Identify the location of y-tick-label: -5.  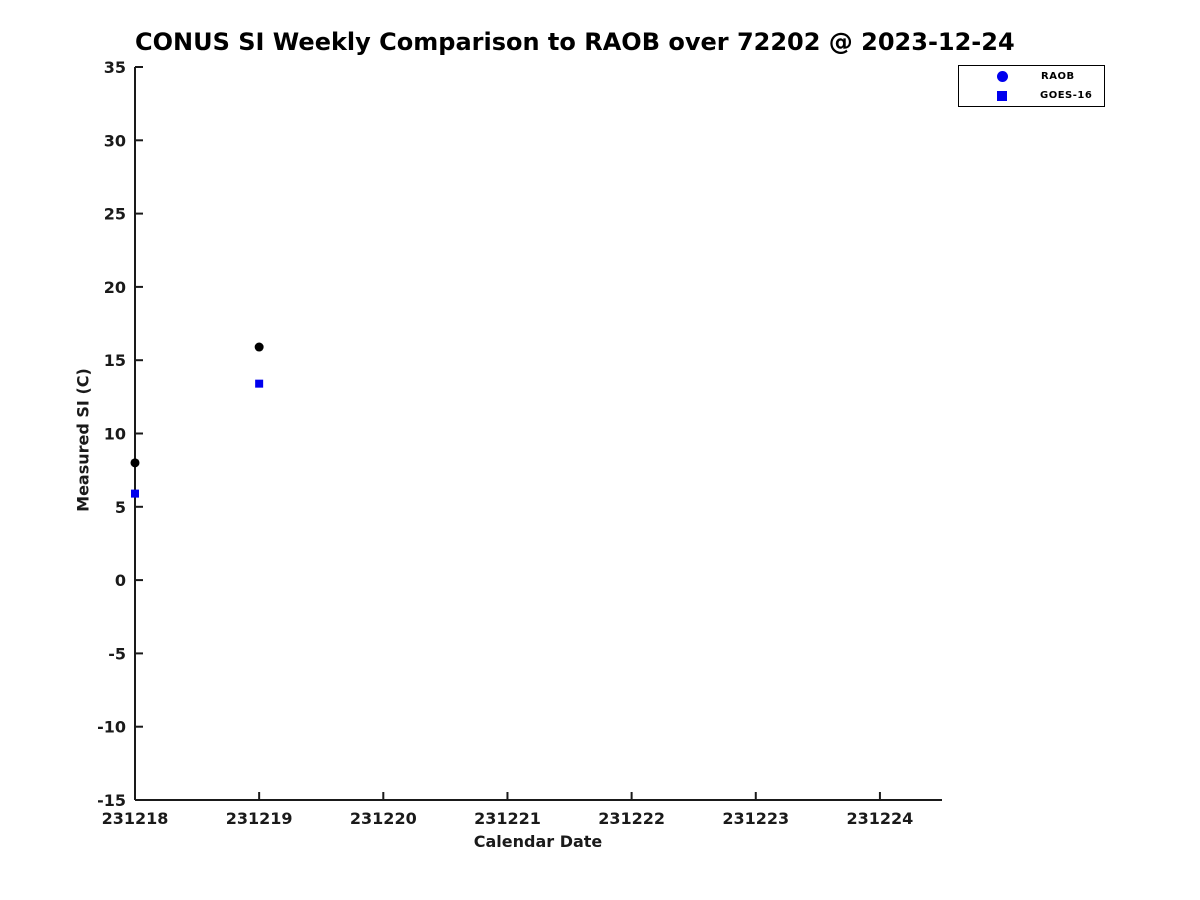
(117, 653).